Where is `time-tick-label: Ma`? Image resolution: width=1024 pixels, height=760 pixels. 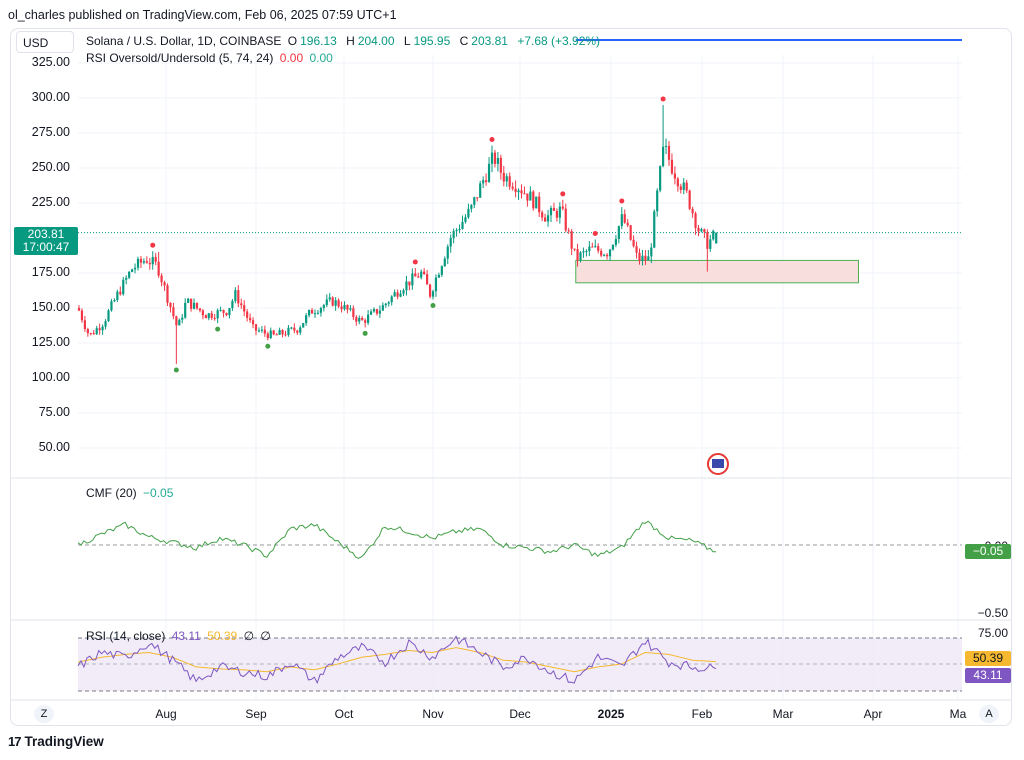 time-tick-label: Ma is located at coordinates (958, 714).